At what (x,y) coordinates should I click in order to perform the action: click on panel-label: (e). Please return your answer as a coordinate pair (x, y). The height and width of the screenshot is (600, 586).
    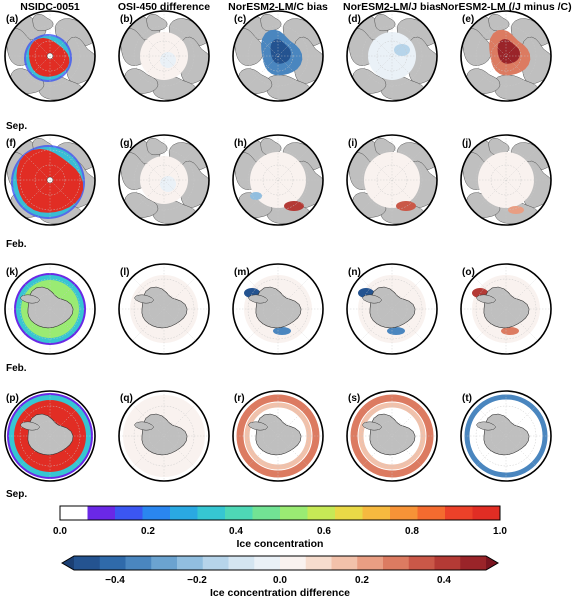
    Looking at the image, I should click on (468, 19).